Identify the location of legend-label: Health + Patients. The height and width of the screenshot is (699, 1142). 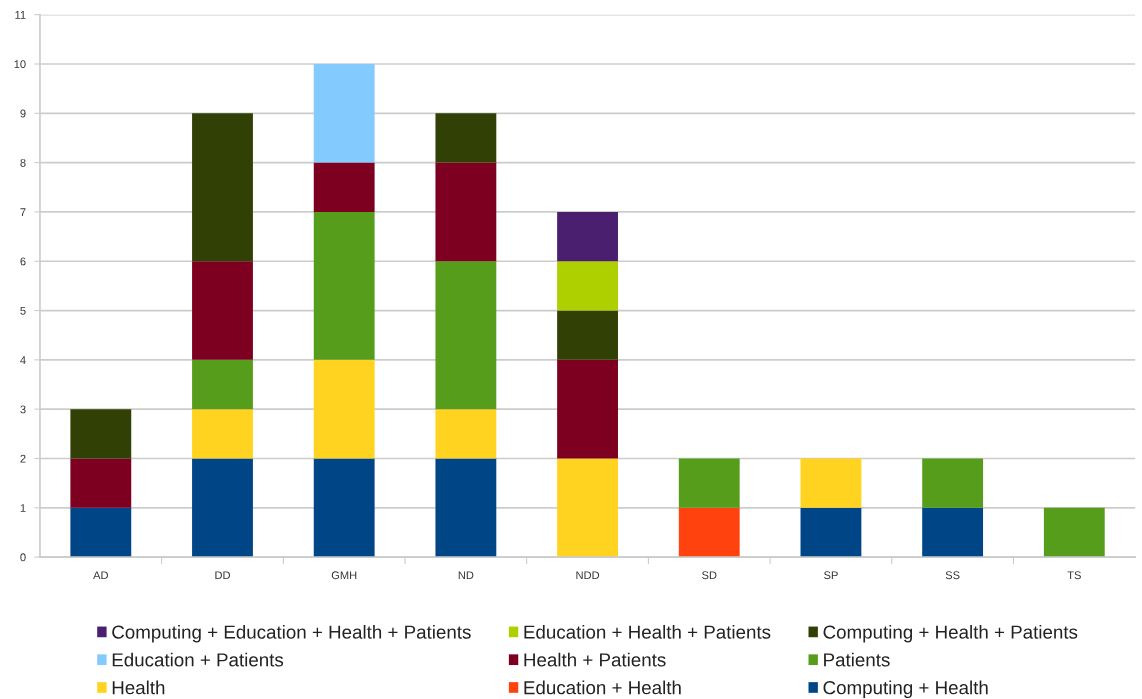
(595, 659).